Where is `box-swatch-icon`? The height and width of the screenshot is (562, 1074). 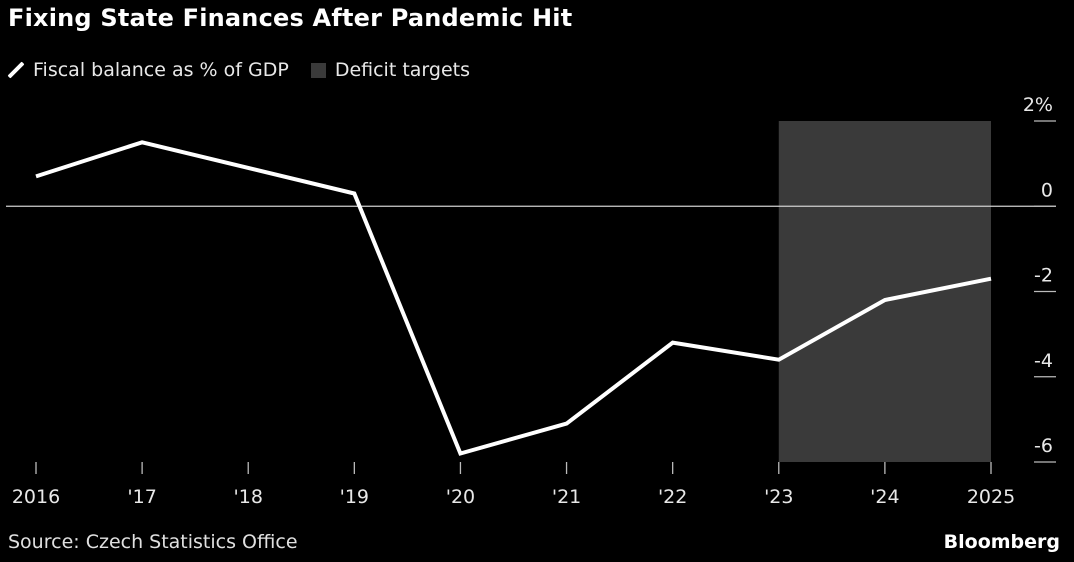
box-swatch-icon is located at coordinates (318, 70).